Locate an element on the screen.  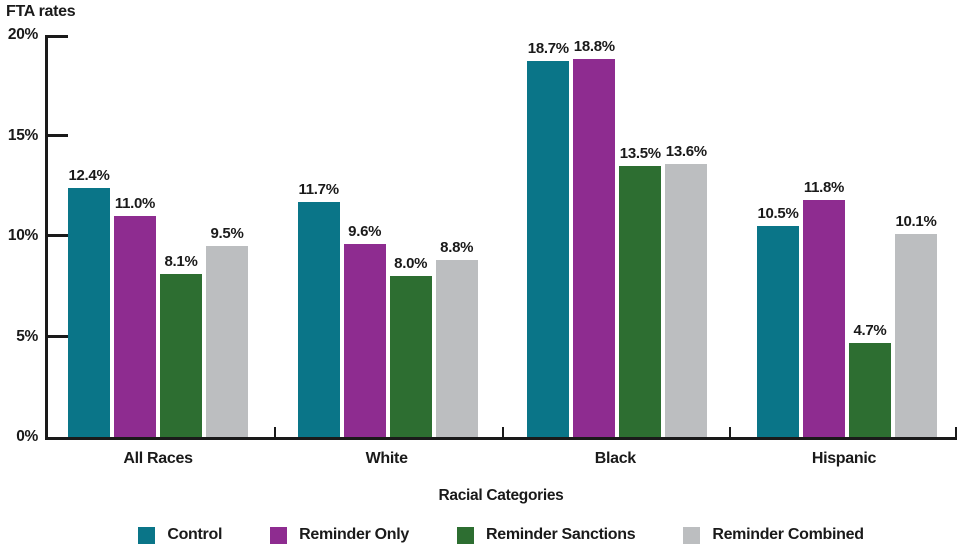
bar-reminder-combined-black: 13.6% is located at coordinates (686, 290).